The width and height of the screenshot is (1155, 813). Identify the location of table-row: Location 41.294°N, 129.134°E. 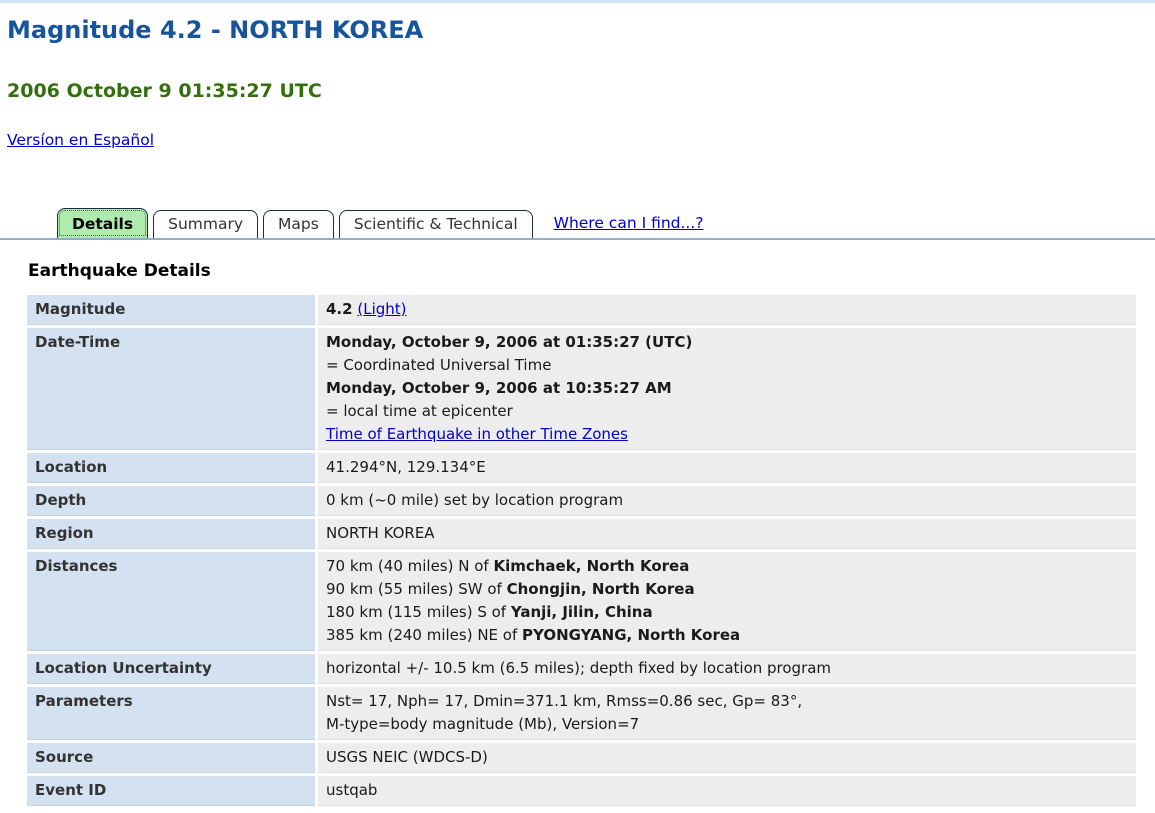
(581, 468).